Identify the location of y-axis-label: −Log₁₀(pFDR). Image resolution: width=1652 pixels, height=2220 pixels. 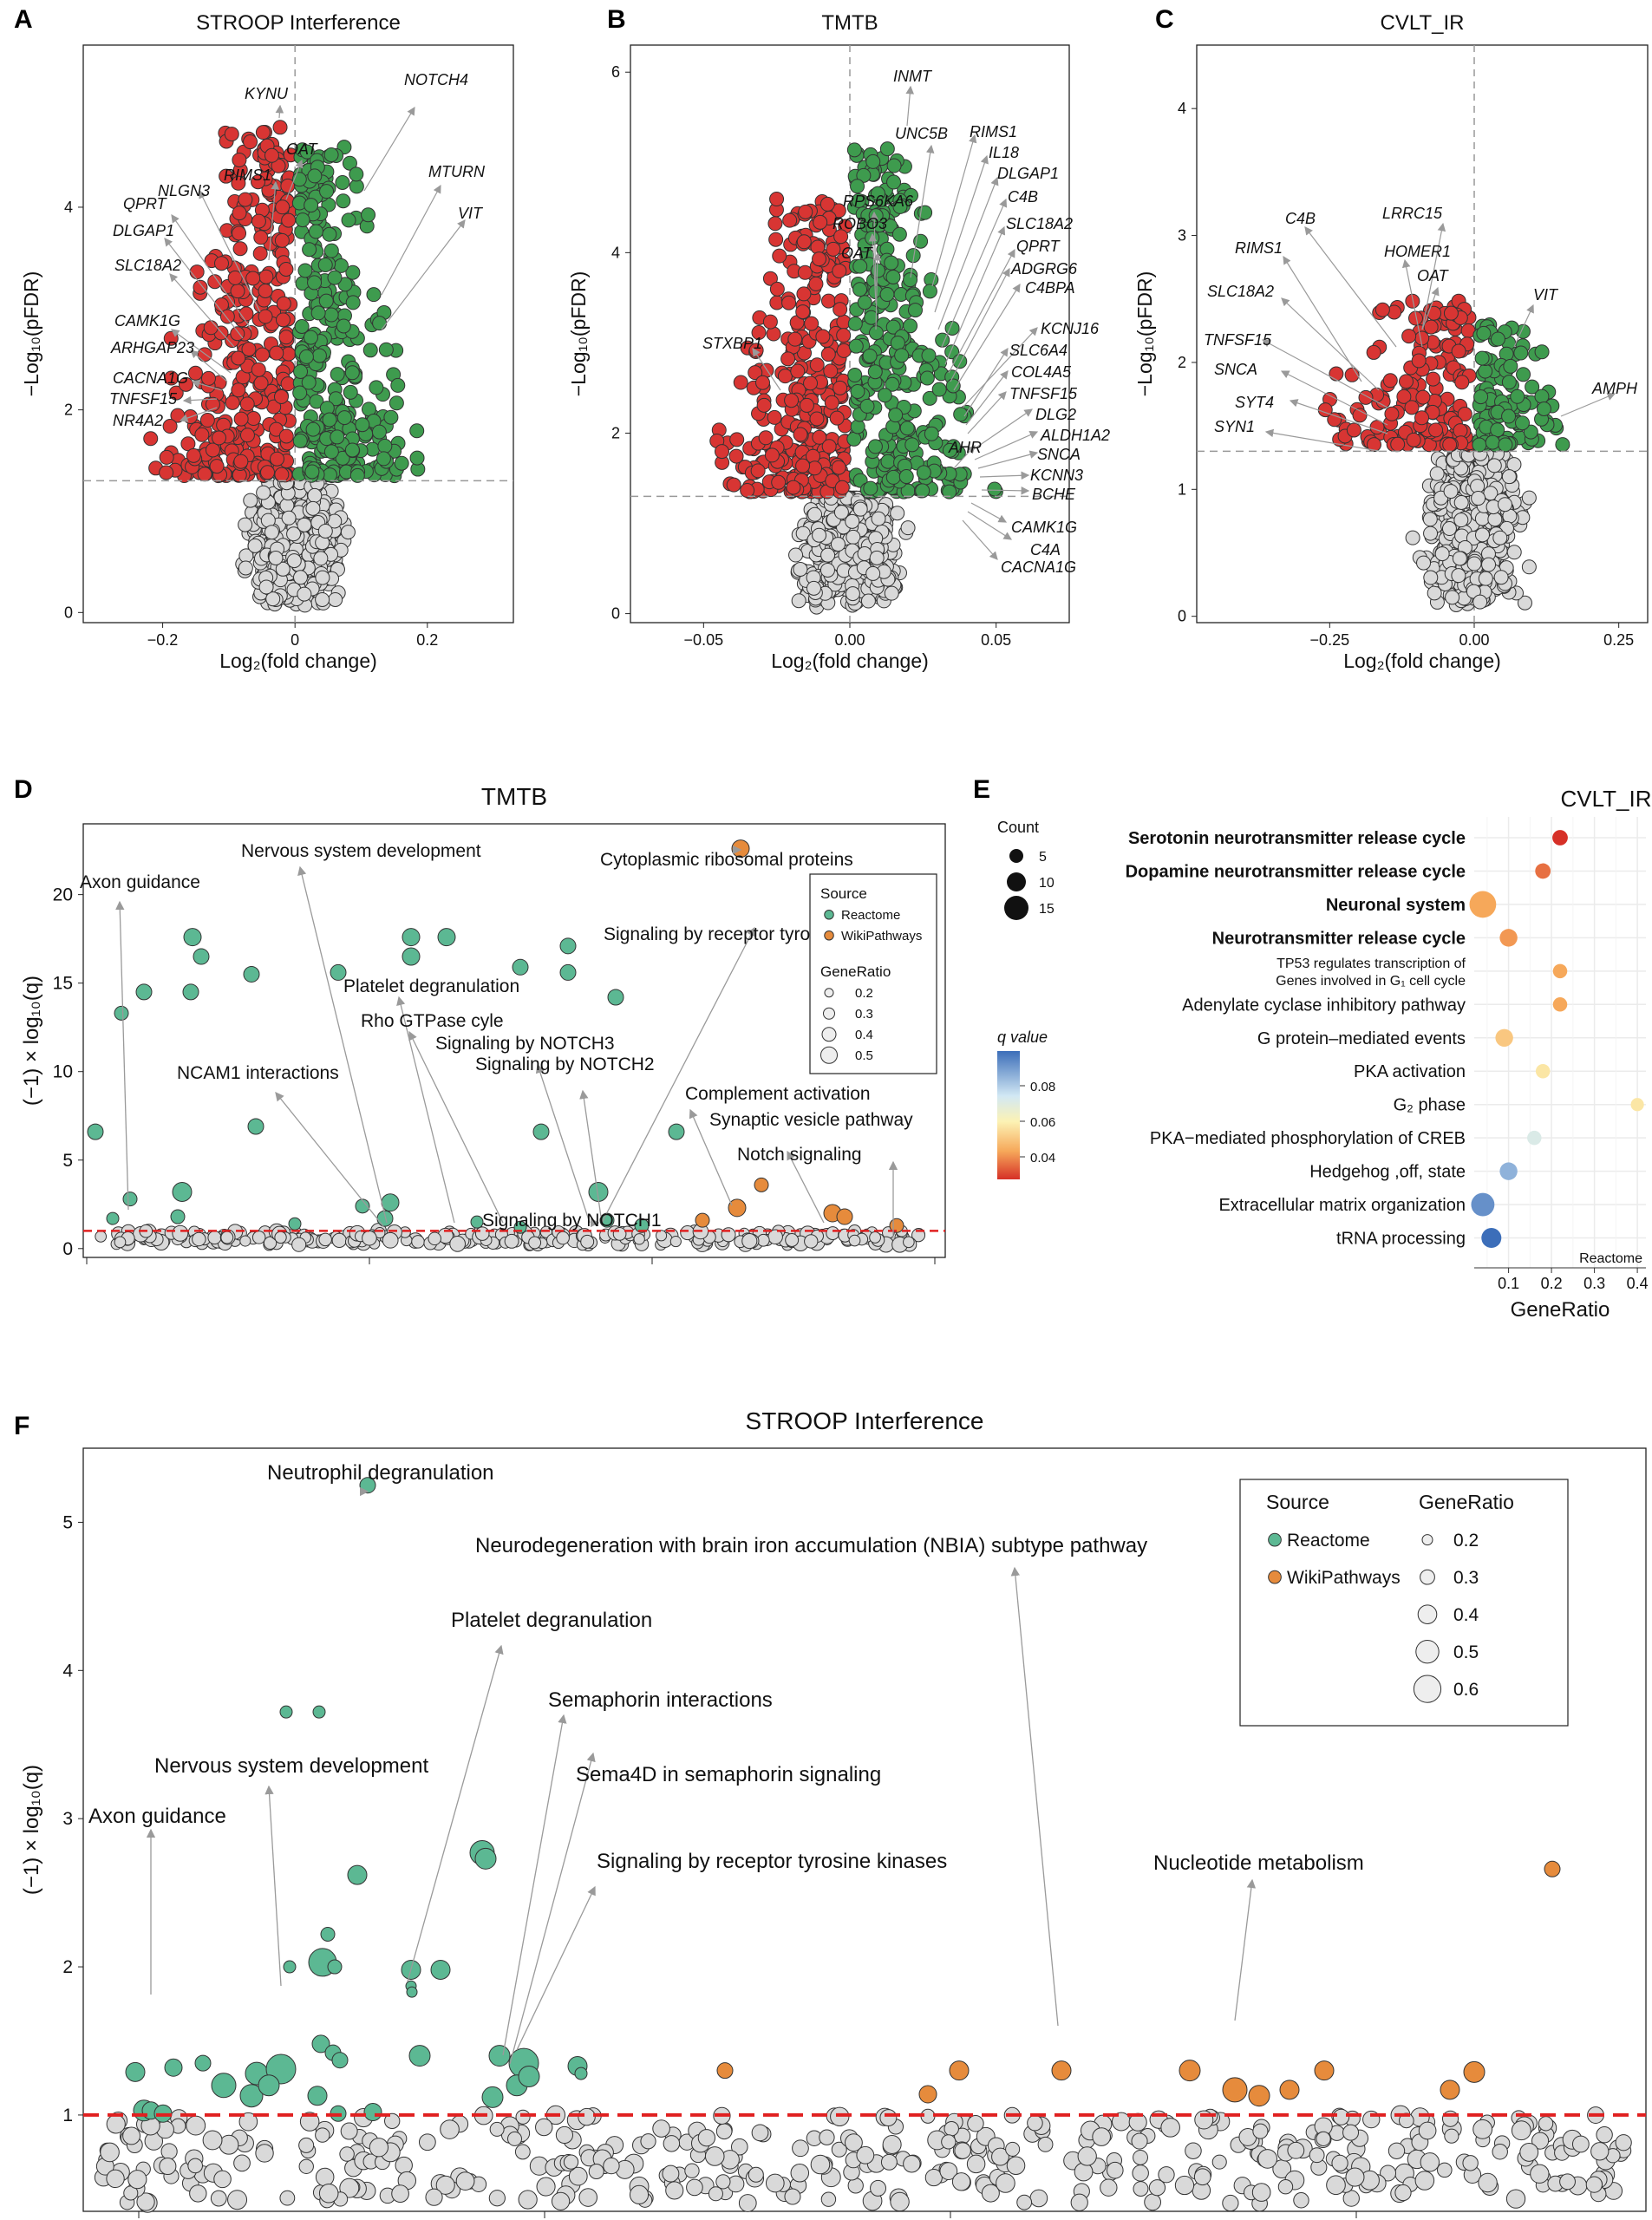
(31, 334).